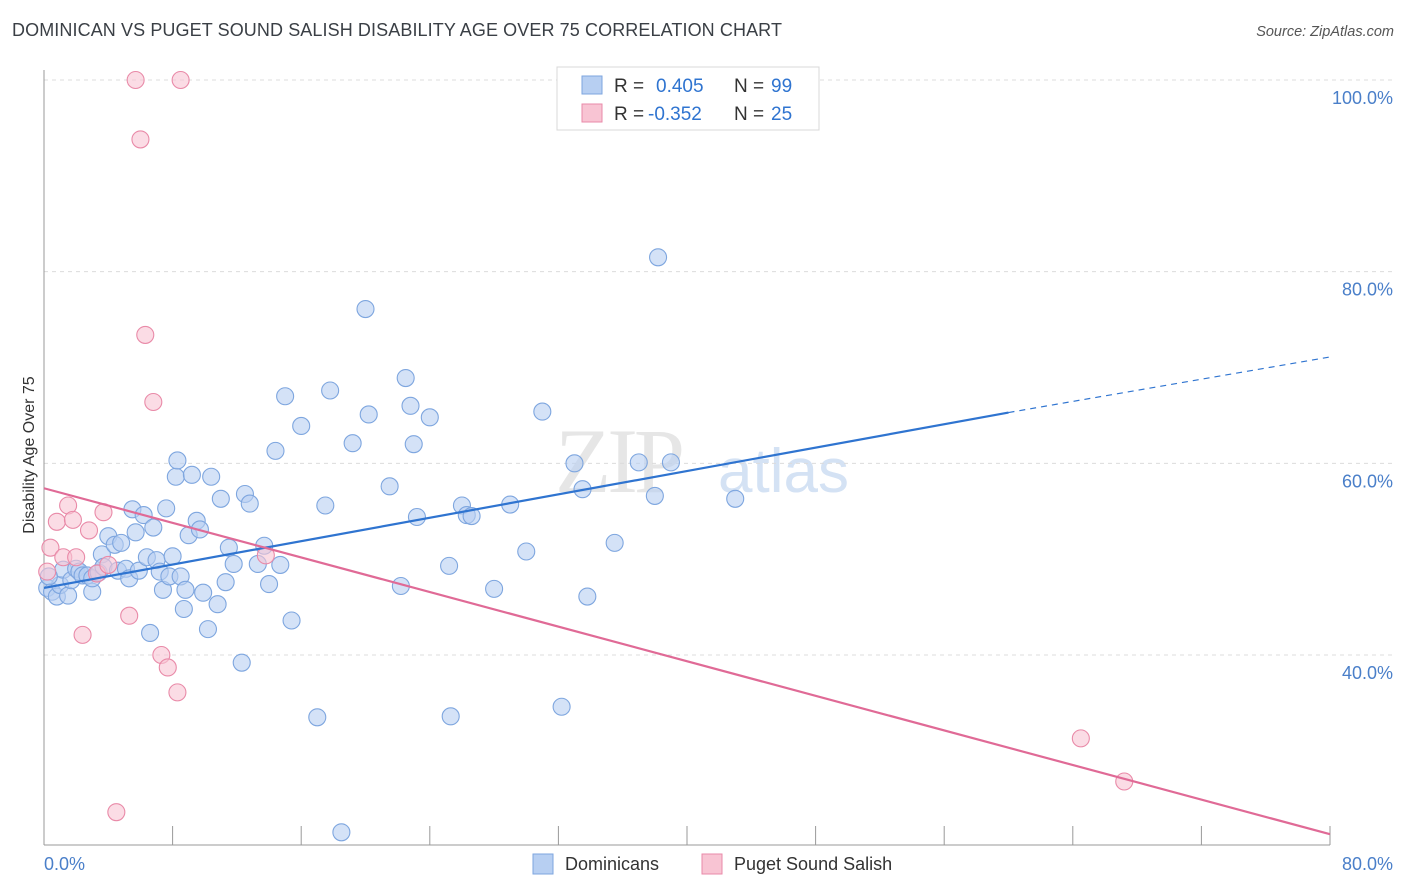  What do you see at coordinates (675, 114) in the screenshot?
I see `legend-r-value-pink: -0.352` at bounding box center [675, 114].